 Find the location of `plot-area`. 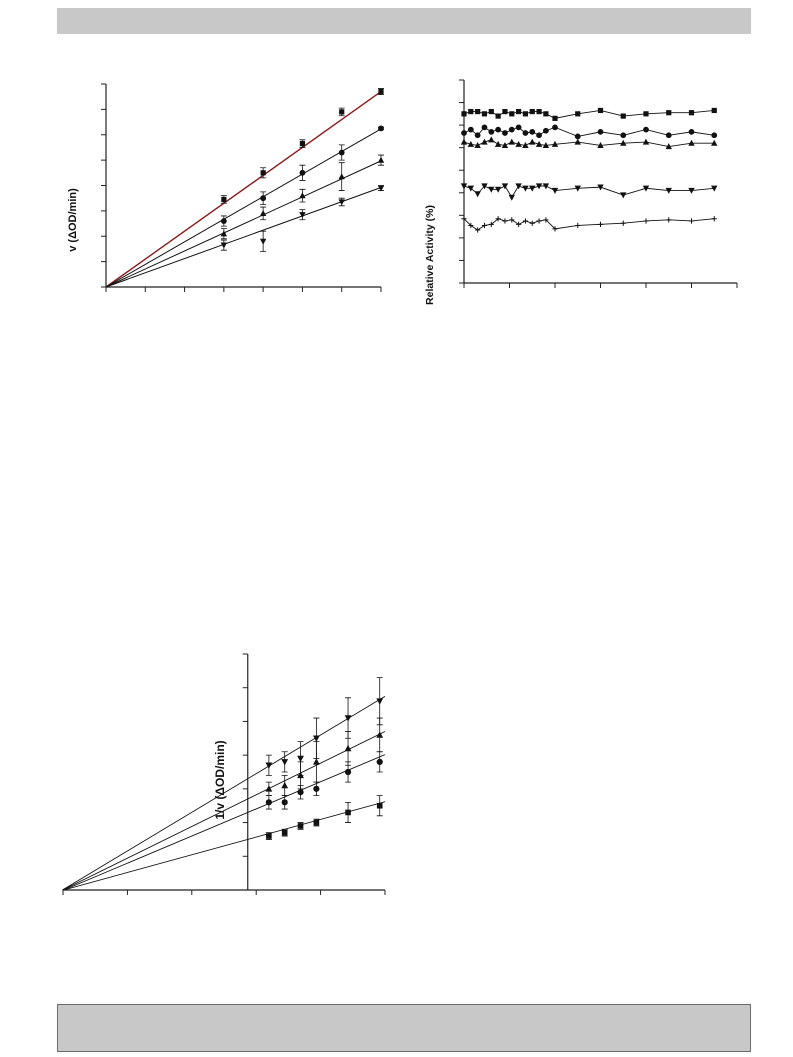

plot-area is located at coordinates (243, 187).